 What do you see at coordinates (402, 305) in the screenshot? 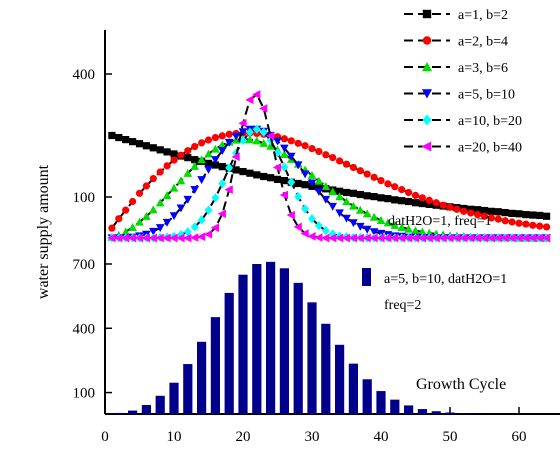
I see `legend-label-extra: freq=2` at bounding box center [402, 305].